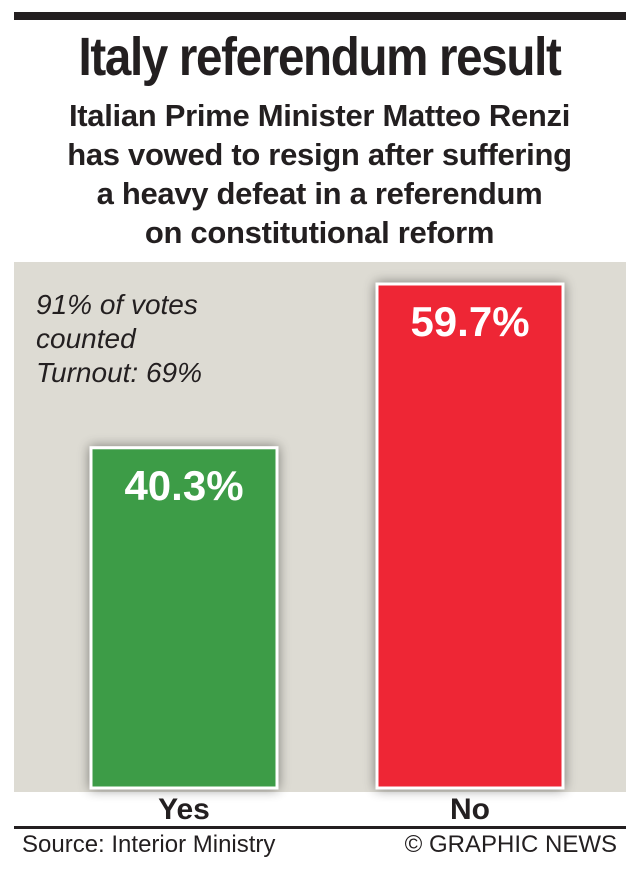  What do you see at coordinates (86, 338) in the screenshot?
I see `note-line: counted` at bounding box center [86, 338].